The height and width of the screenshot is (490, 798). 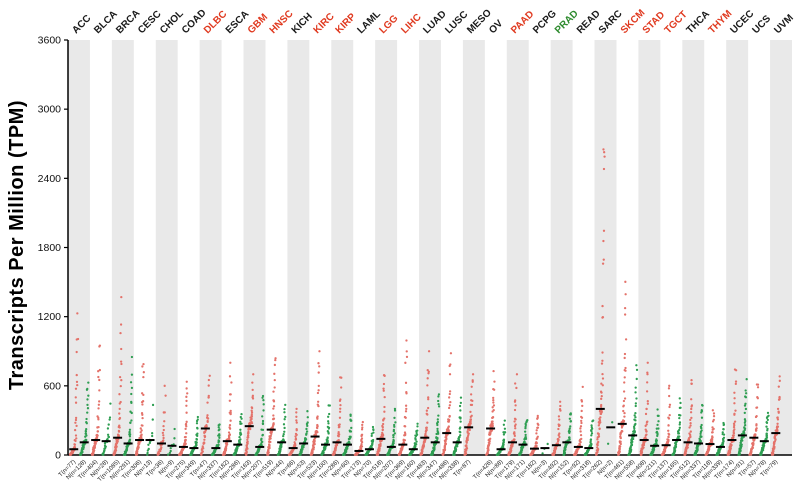 I want to click on cancer-type-label: HNSC, so click(x=282, y=22).